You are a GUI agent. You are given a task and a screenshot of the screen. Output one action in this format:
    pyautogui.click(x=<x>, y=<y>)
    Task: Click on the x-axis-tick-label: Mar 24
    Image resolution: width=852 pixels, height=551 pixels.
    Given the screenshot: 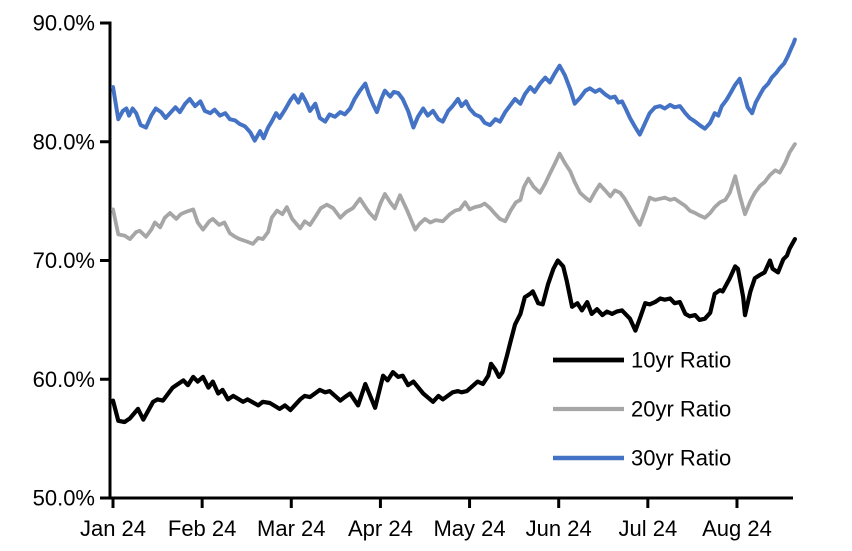 What is the action you would take?
    pyautogui.click(x=291, y=528)
    